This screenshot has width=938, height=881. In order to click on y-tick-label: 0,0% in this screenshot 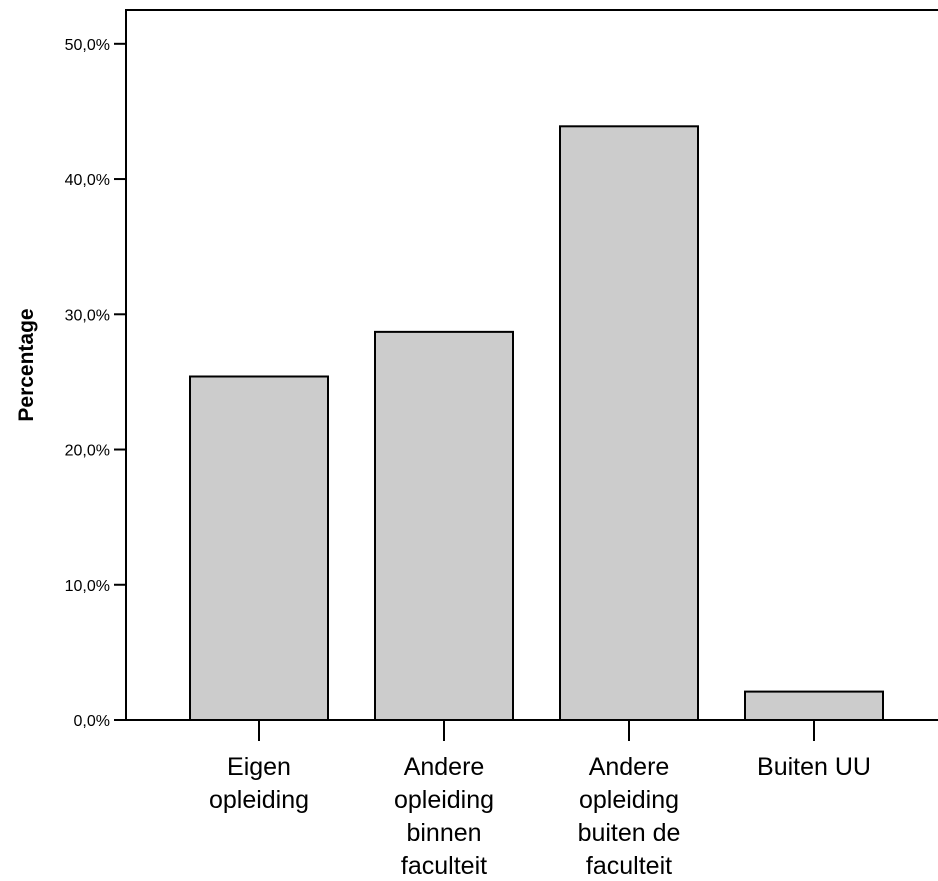, I will do `click(92, 721)`.